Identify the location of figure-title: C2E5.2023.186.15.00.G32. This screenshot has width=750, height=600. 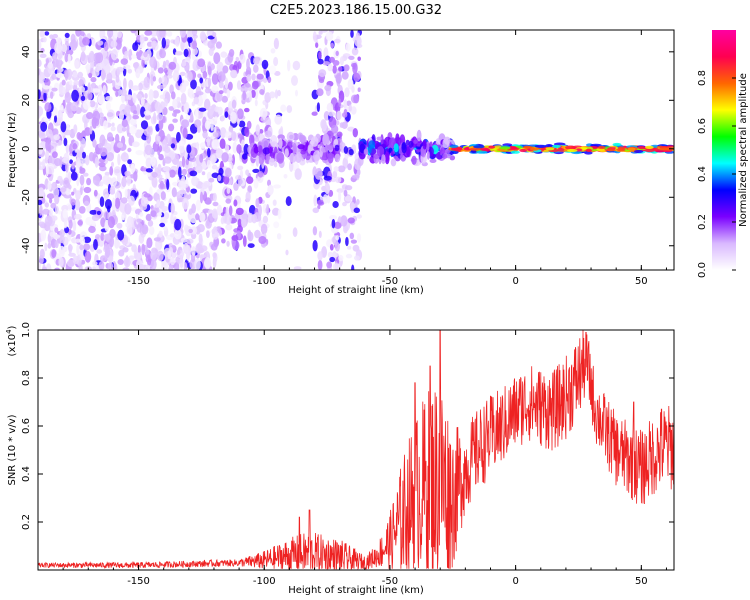
(356, 10).